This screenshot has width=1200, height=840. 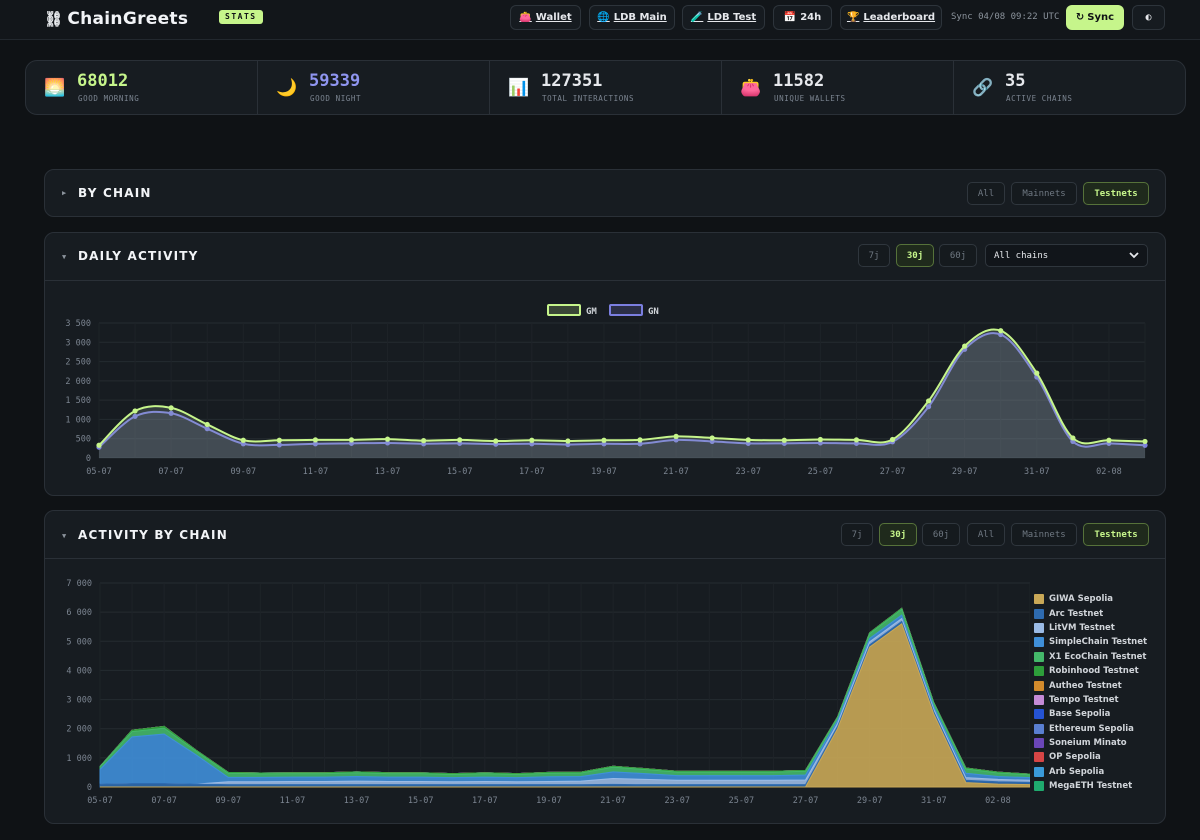 I want to click on legend-item: Ethereum Sepolia, so click(x=1090, y=729).